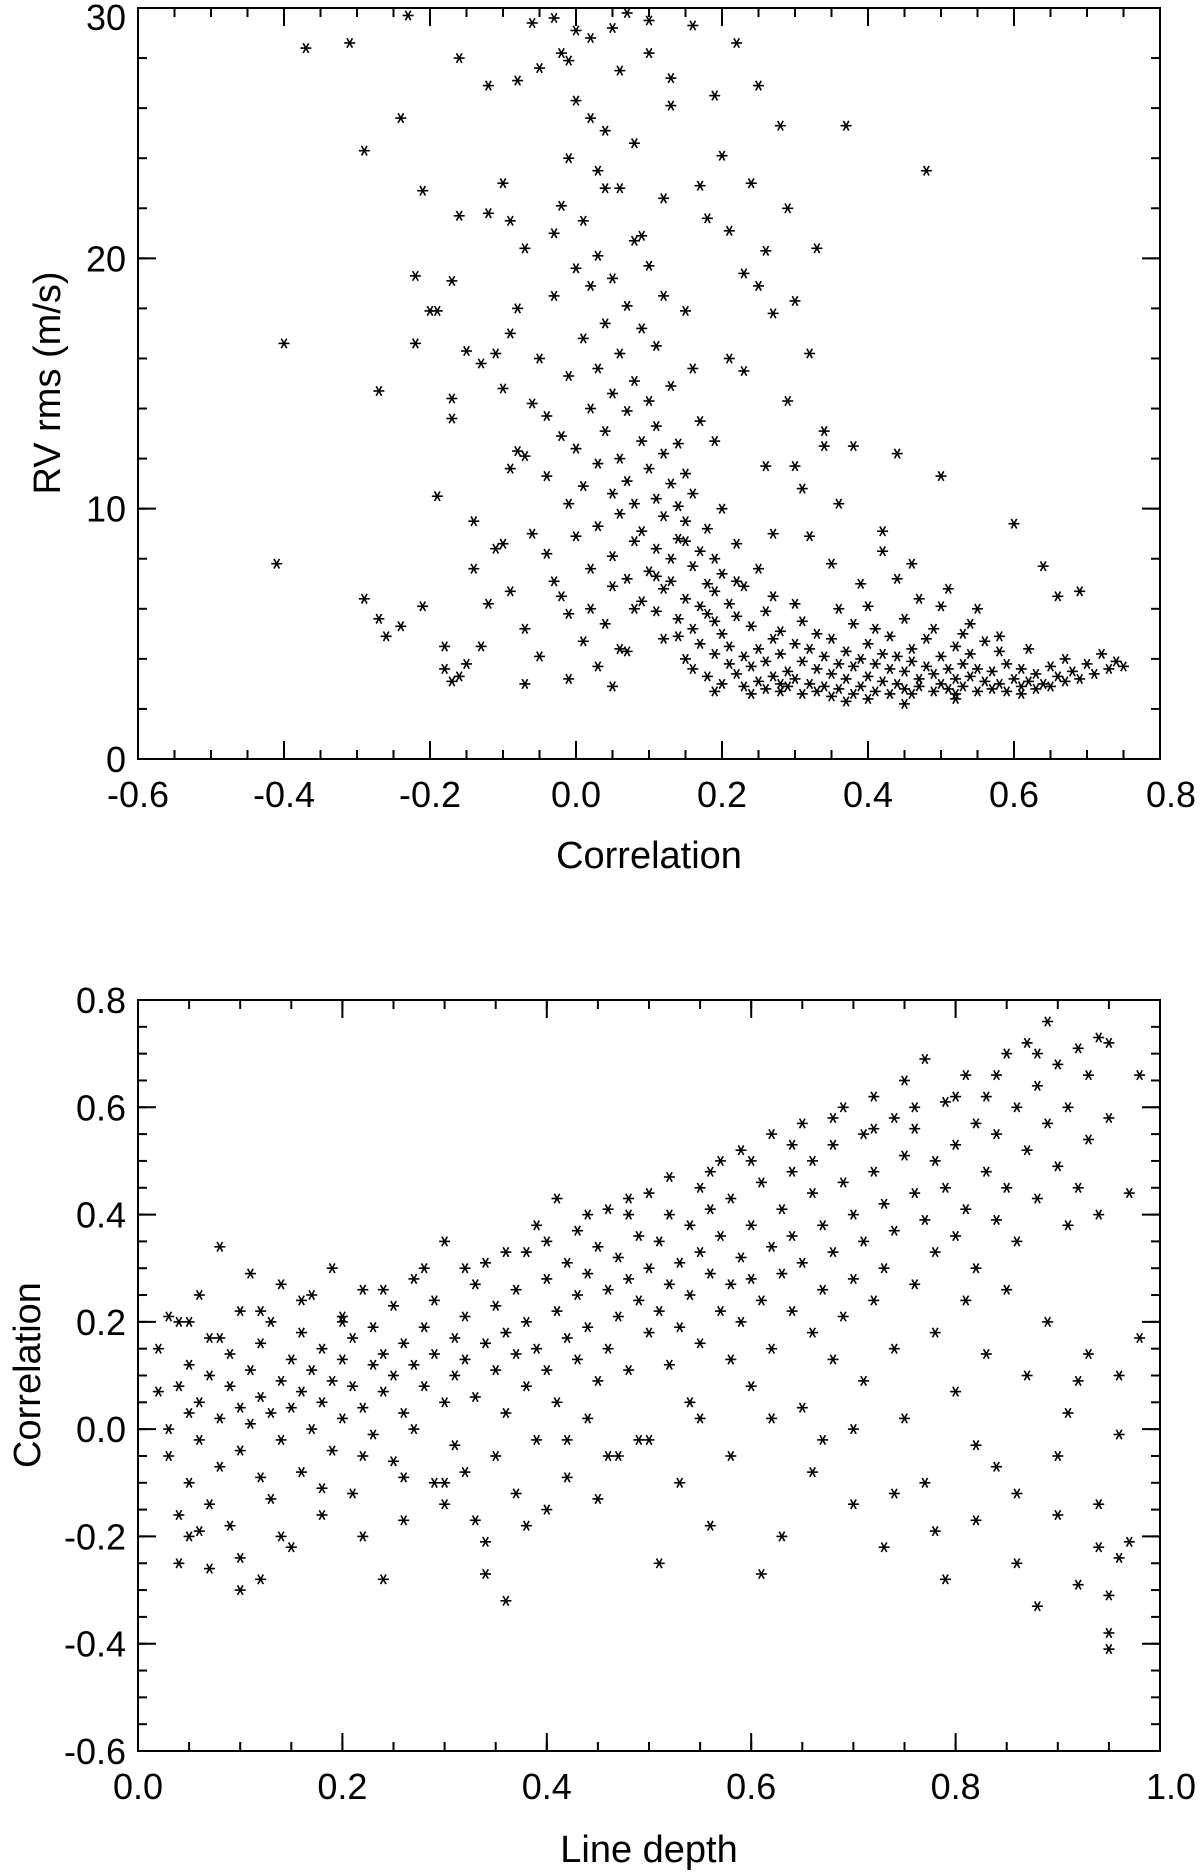 Image resolution: width=1200 pixels, height=1874 pixels. I want to click on x-tick-label: 1.0, so click(1171, 1786).